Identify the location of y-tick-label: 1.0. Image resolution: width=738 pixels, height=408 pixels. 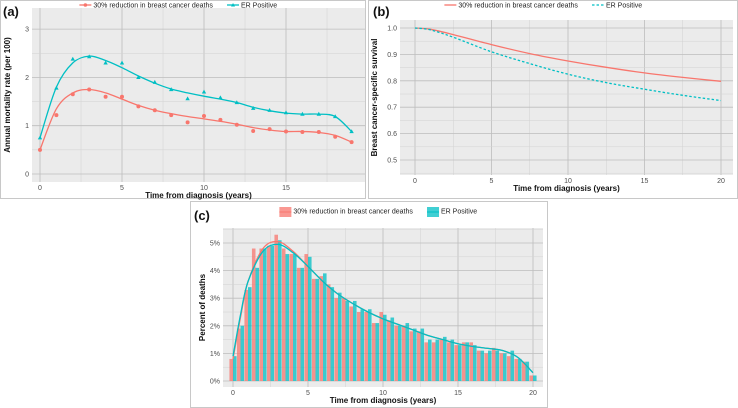
(392, 29).